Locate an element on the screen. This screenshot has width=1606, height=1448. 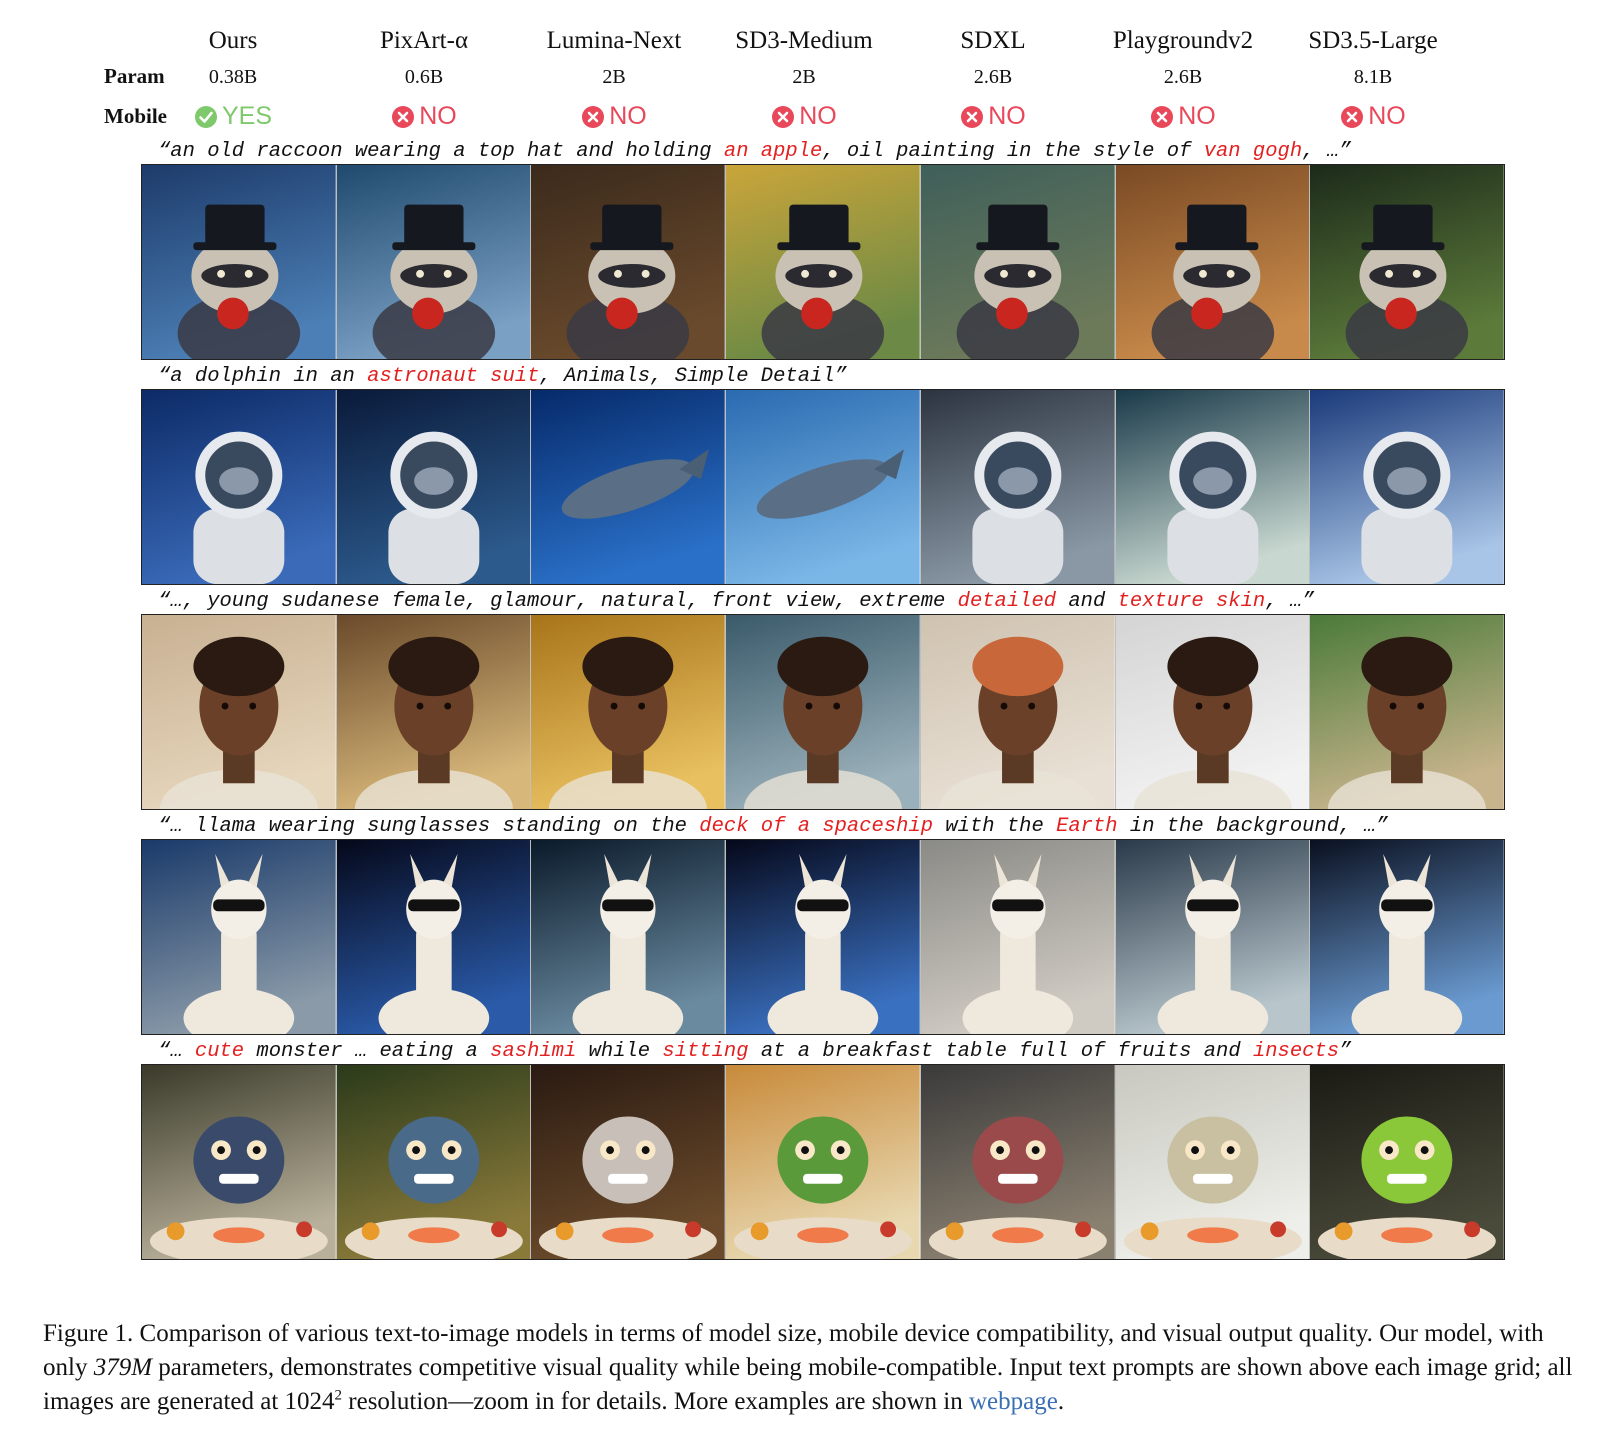
prompt-keyword: van gogh is located at coordinates (1253, 151).